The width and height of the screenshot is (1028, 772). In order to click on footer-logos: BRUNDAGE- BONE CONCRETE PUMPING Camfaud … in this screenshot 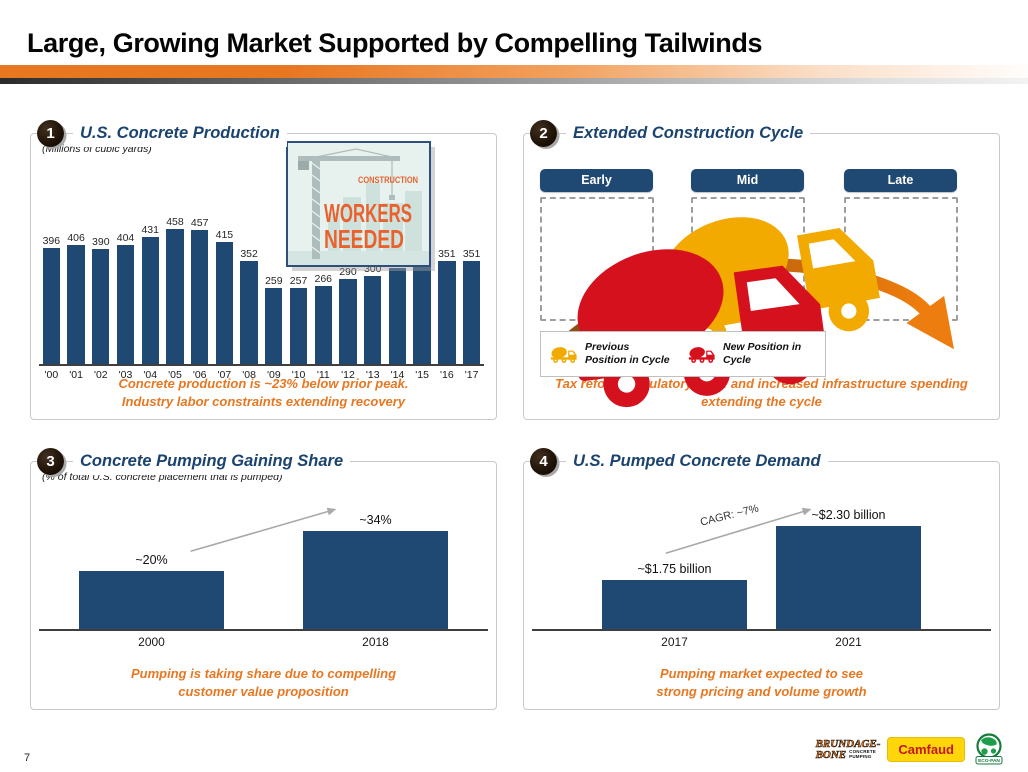, I will do `click(910, 749)`.